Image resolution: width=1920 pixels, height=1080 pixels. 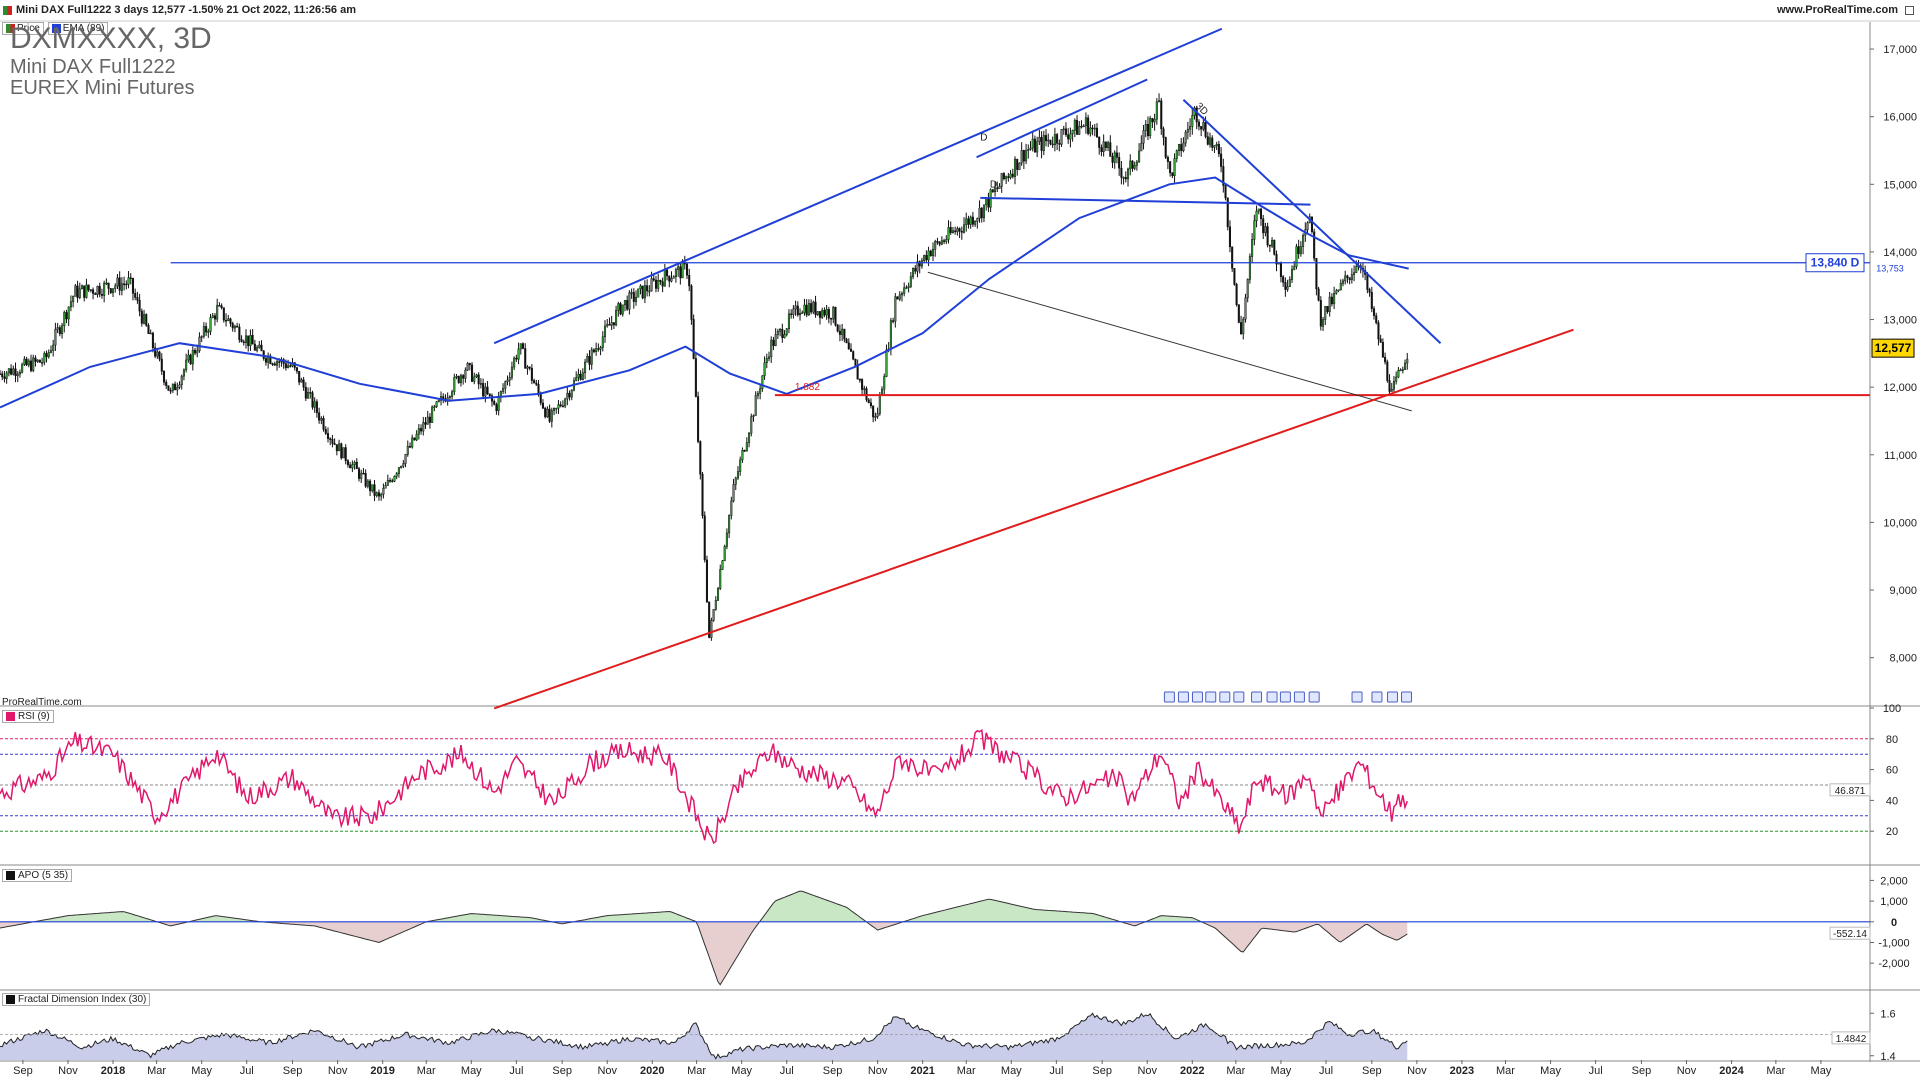 What do you see at coordinates (1909, 10) in the screenshot?
I see `settings-icon` at bounding box center [1909, 10].